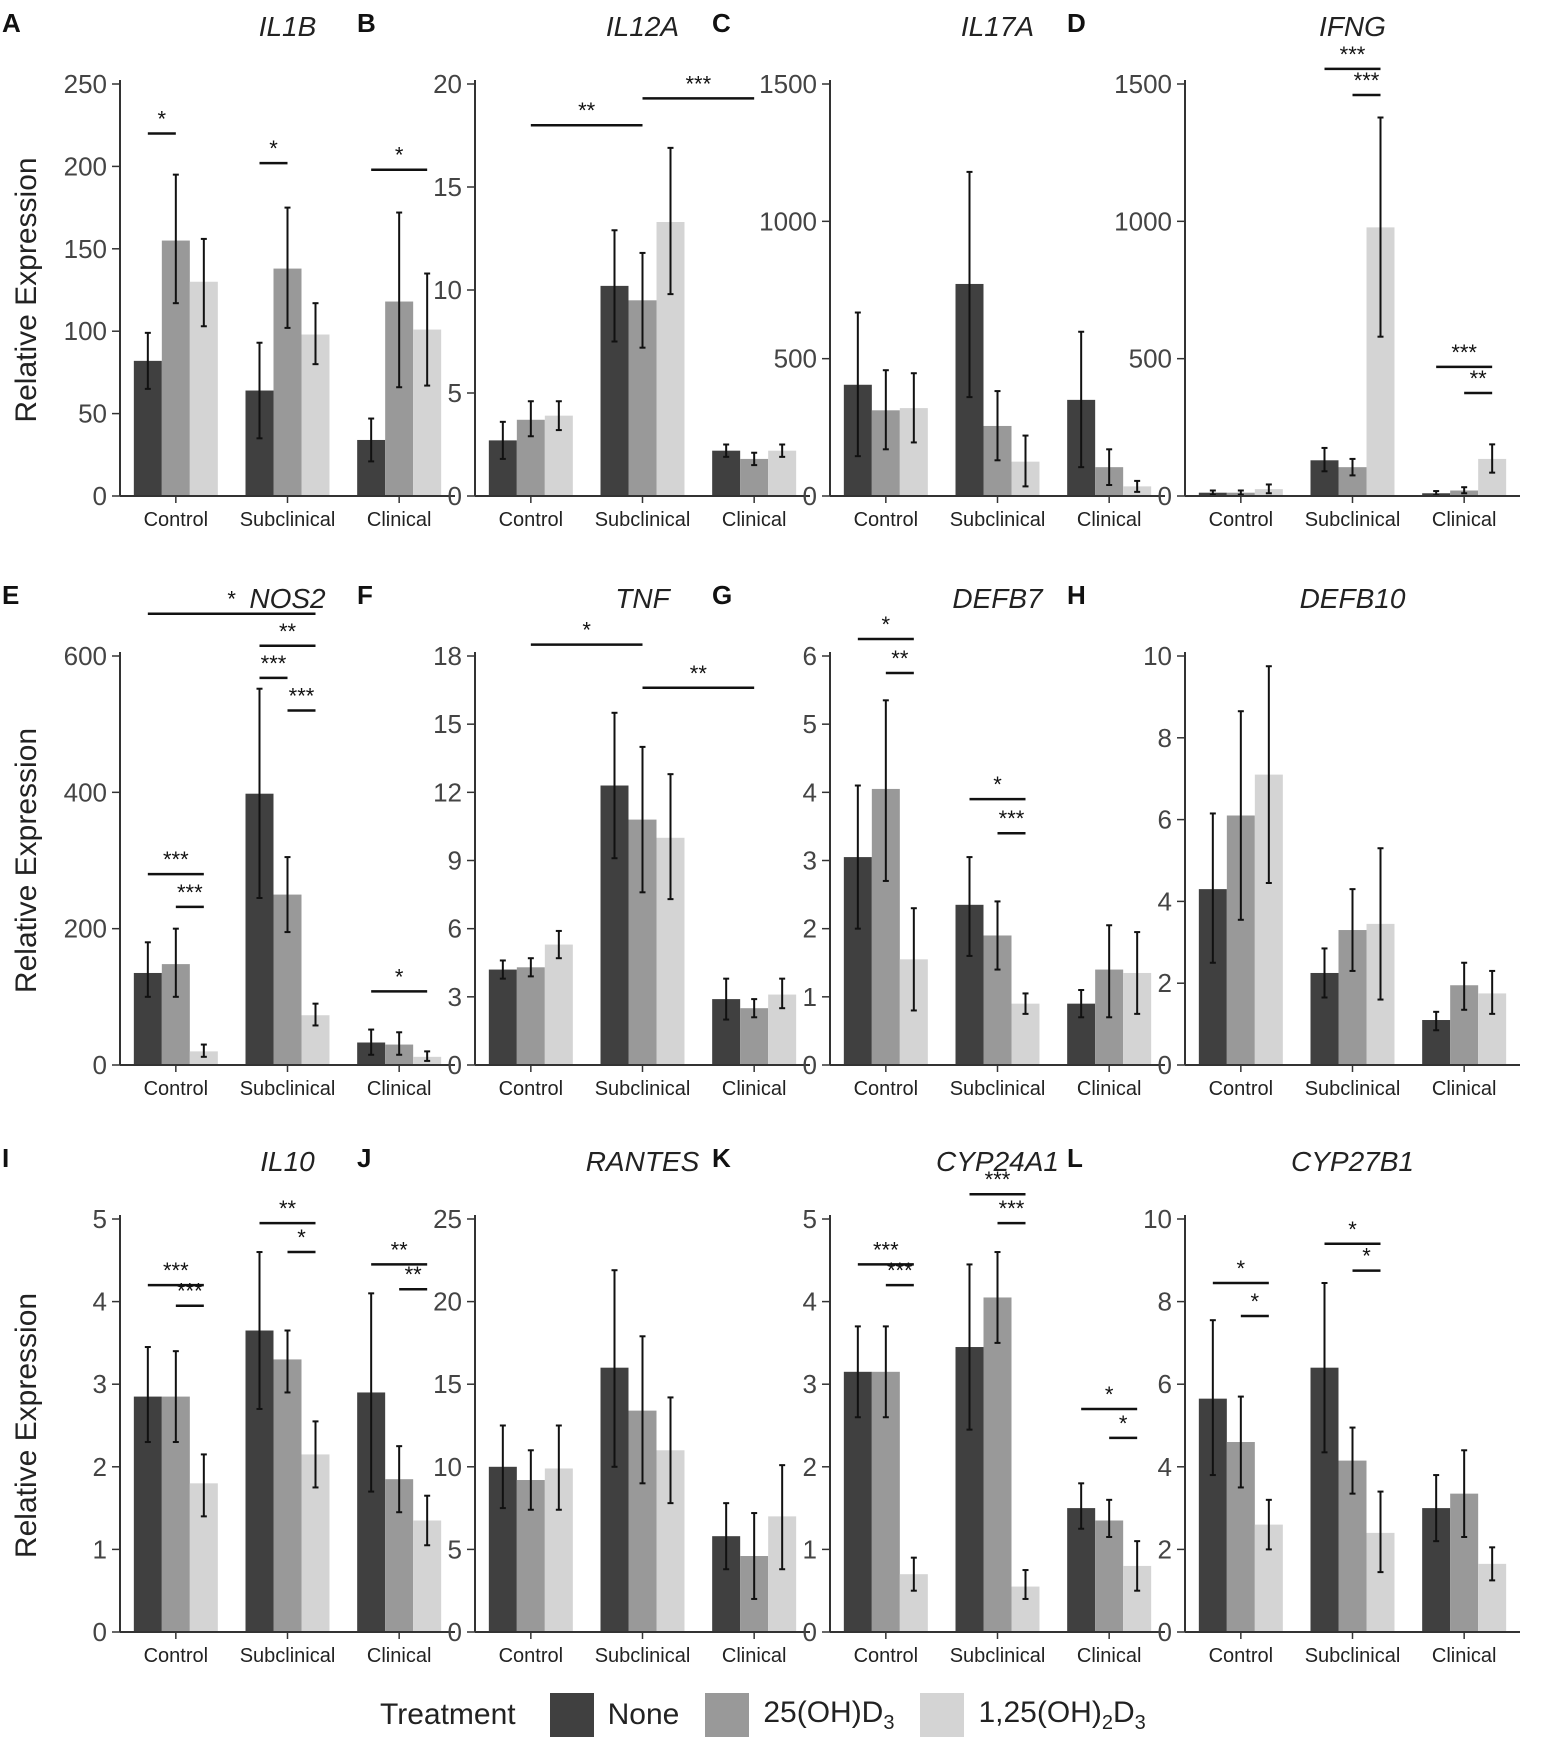 Image resolution: width=1549 pixels, height=1743 pixels. Describe the element at coordinates (614, 1715) in the screenshot. I see `legend-item-none: None` at that location.